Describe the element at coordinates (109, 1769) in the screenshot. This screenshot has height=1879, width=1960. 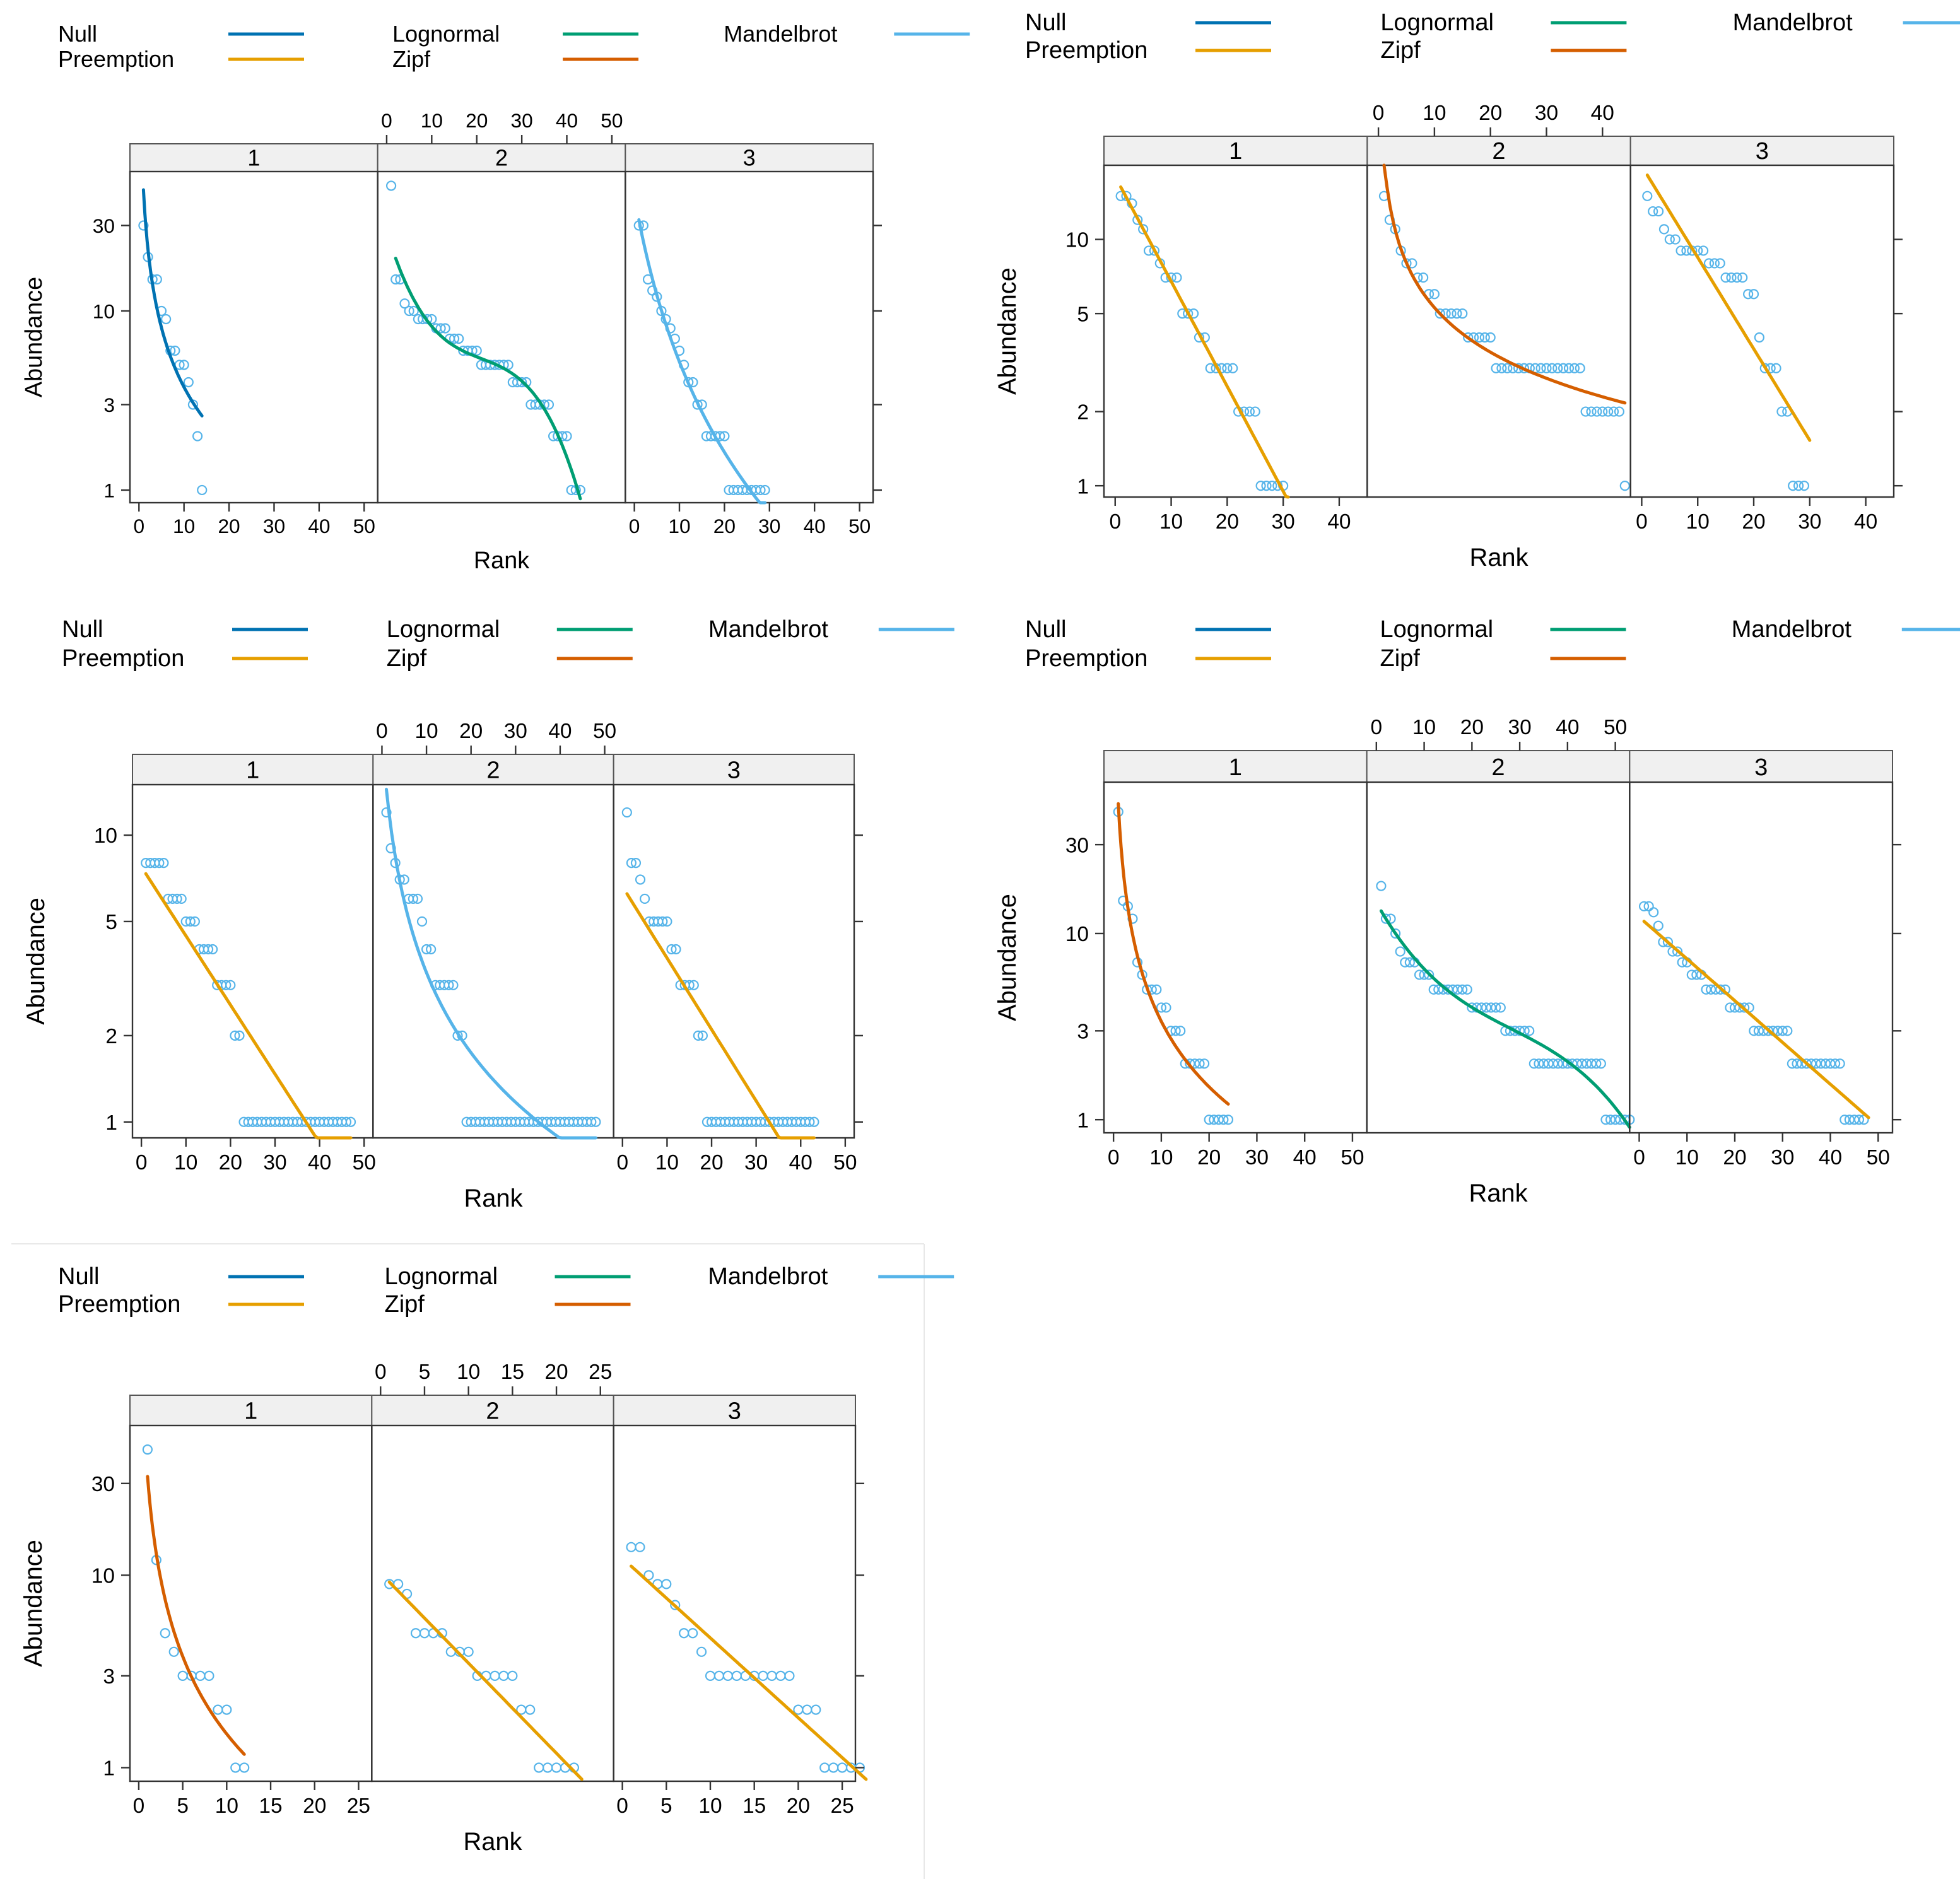
I see `y-tick-label: 1` at that location.